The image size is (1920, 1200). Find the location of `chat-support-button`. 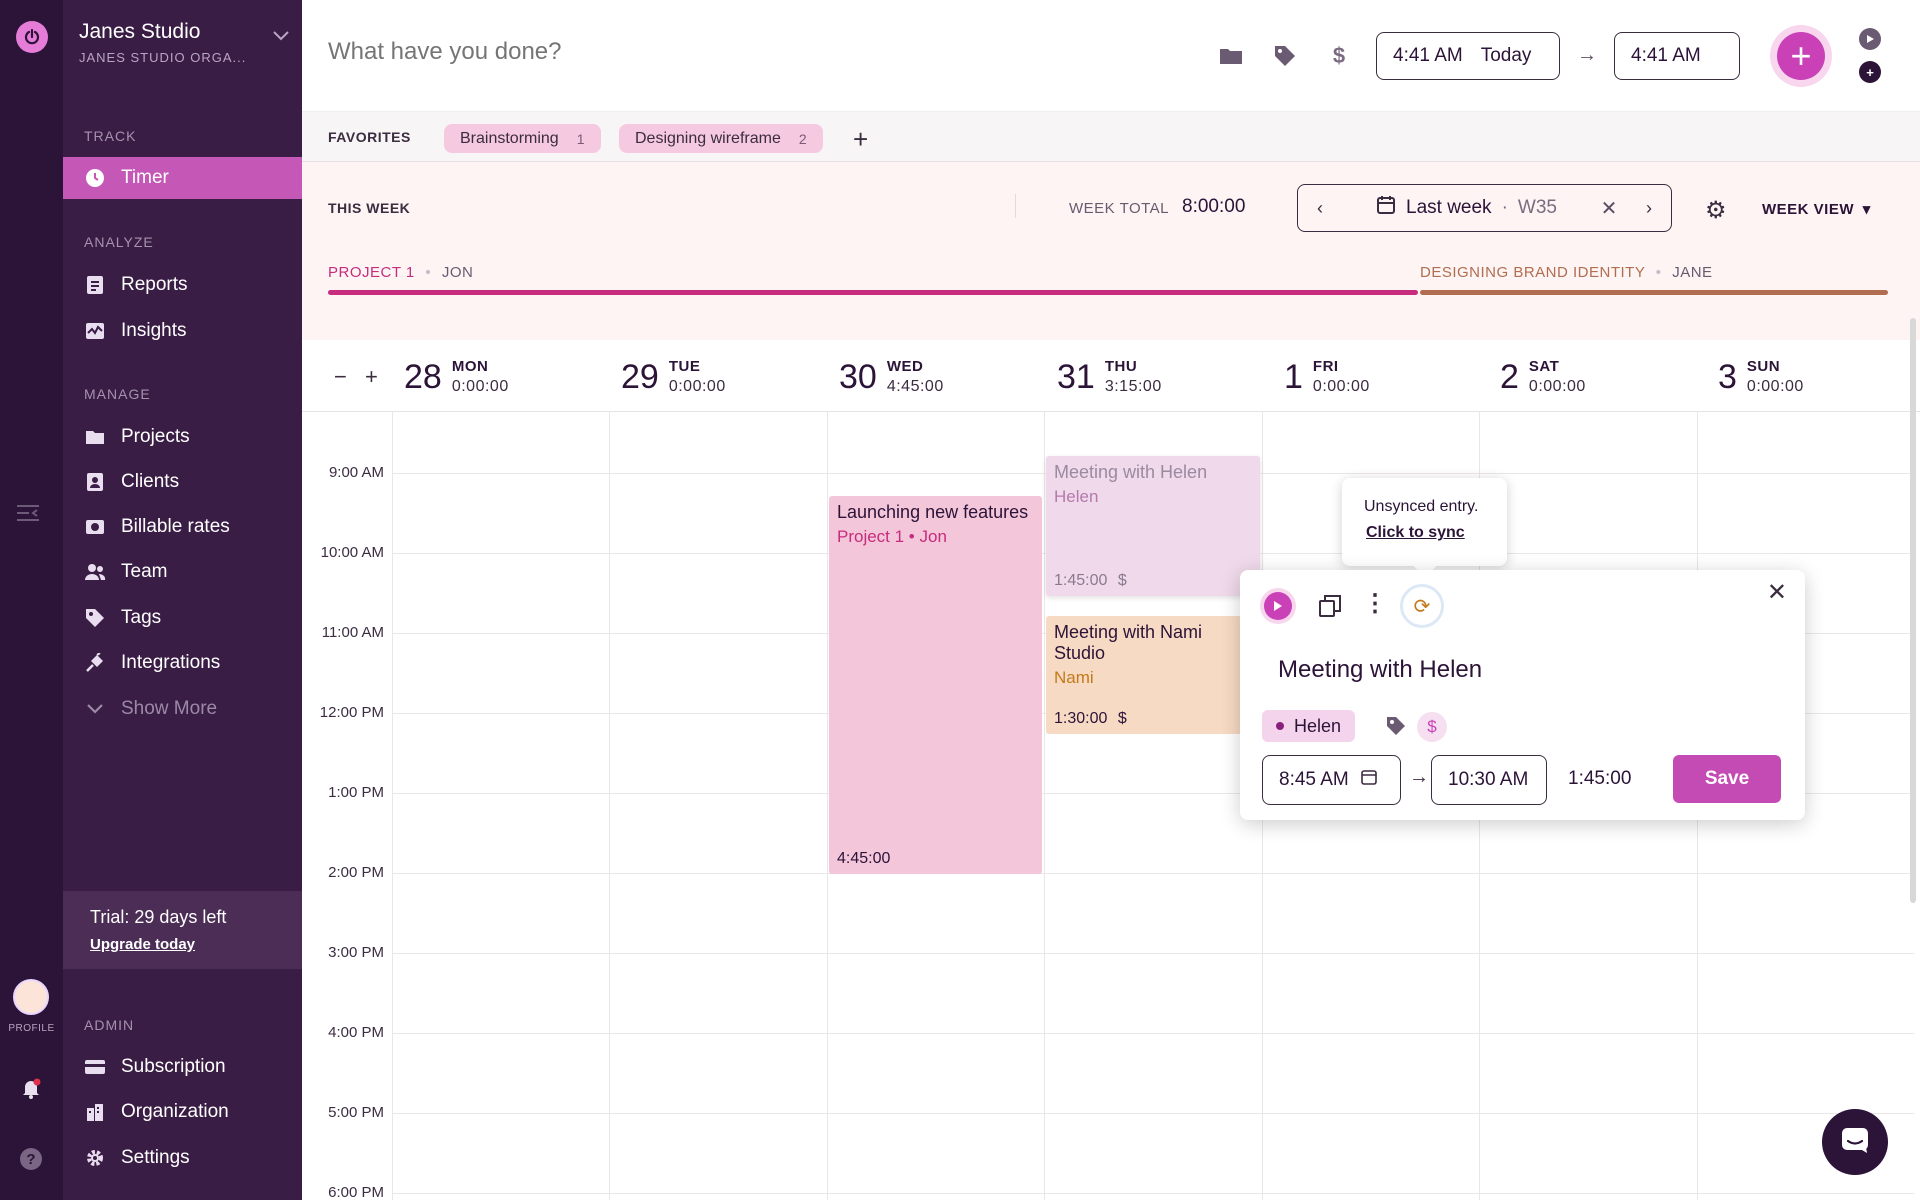

chat-support-button is located at coordinates (1855, 1142).